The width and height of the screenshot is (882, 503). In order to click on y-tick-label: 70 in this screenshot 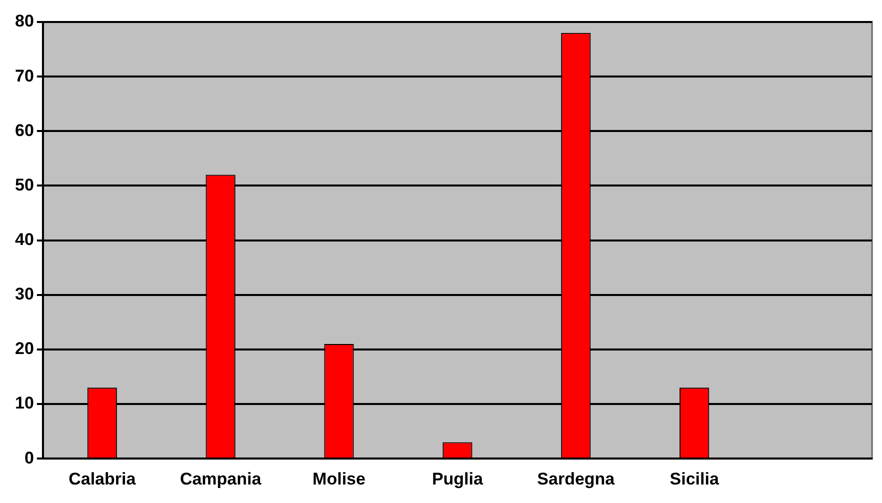, I will do `click(24, 76)`.